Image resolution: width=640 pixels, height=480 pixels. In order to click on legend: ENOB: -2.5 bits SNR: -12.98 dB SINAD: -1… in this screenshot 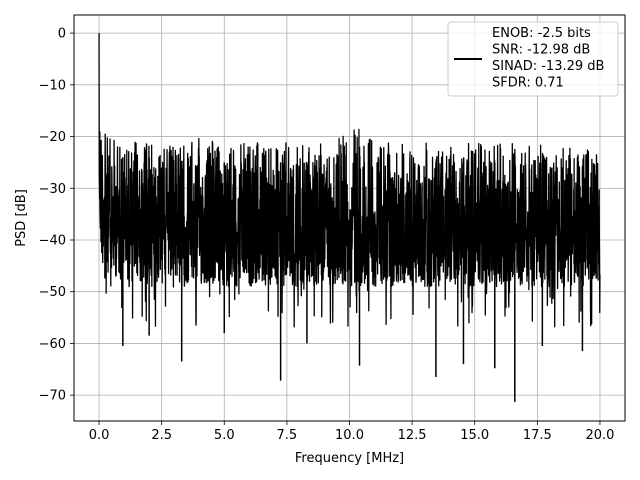, I will do `click(533, 59)`.